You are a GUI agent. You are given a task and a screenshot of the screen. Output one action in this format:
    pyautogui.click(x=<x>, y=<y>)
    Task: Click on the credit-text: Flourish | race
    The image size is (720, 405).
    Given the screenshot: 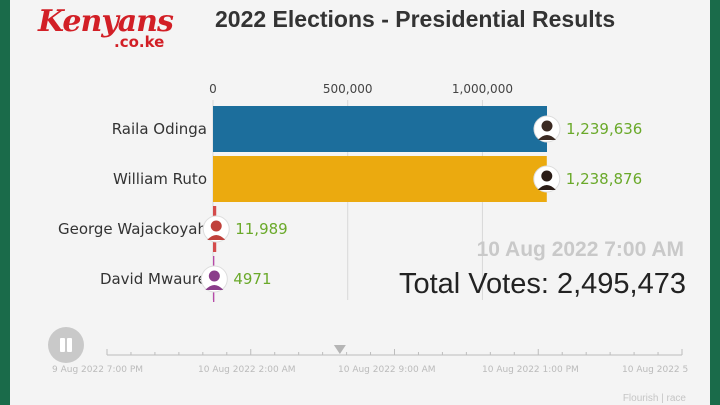 What is the action you would take?
    pyautogui.click(x=654, y=398)
    